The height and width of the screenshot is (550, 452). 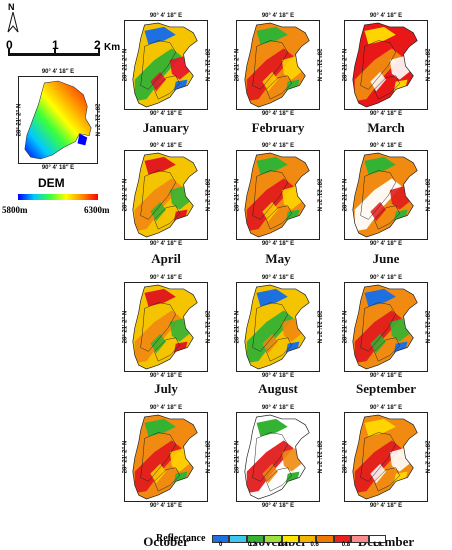 I want to click on scale-unit: Km, so click(x=112, y=47).